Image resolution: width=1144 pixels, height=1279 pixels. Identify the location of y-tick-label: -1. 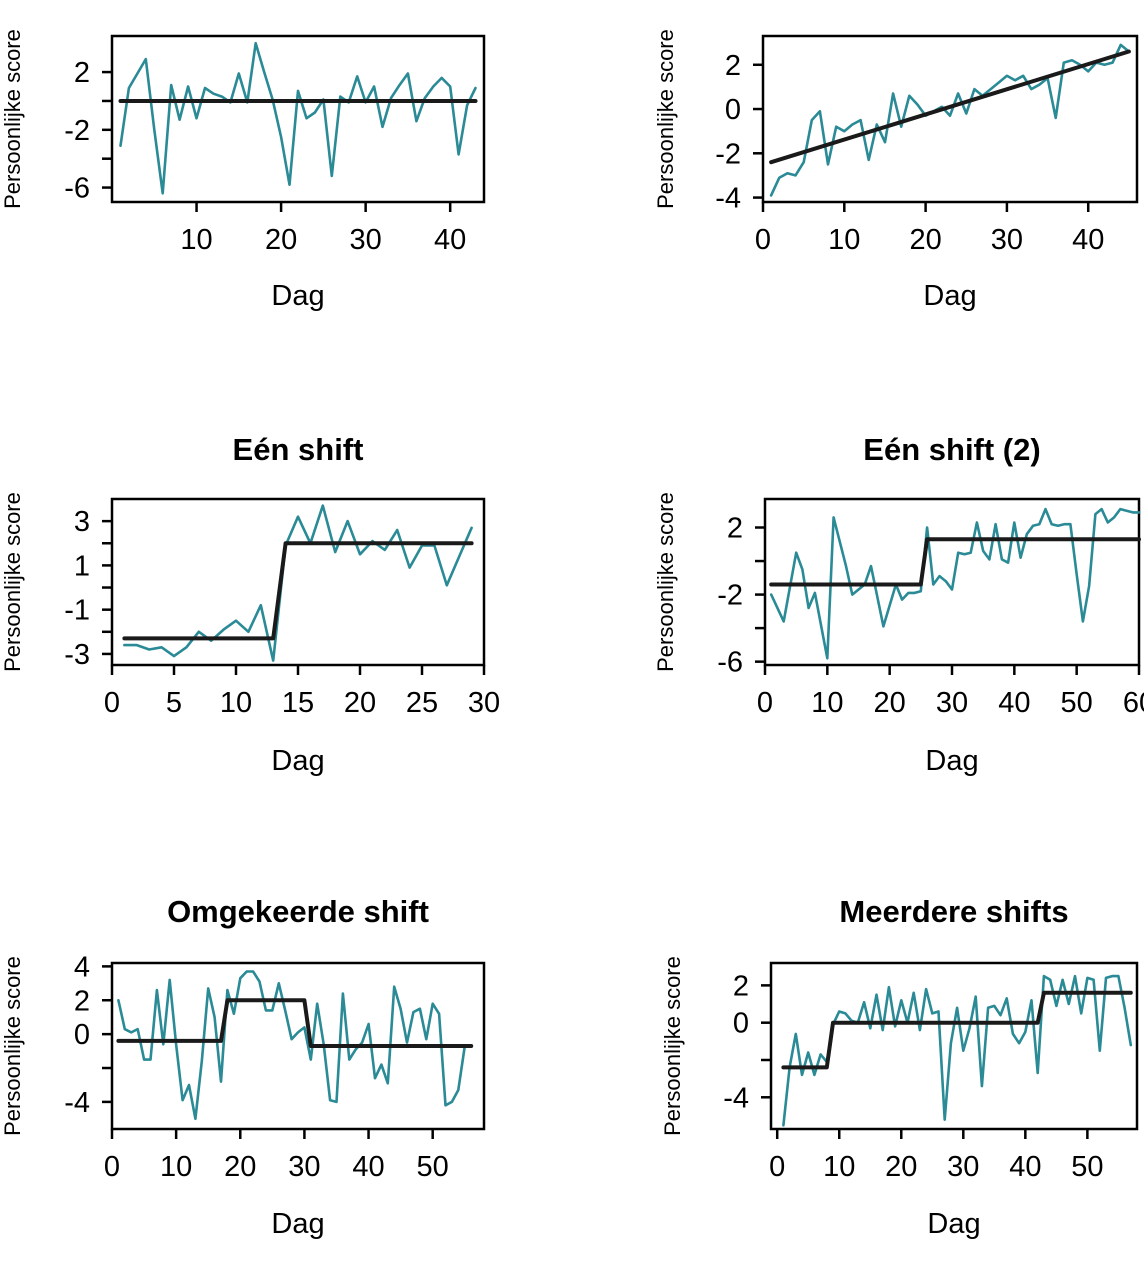
(77, 611).